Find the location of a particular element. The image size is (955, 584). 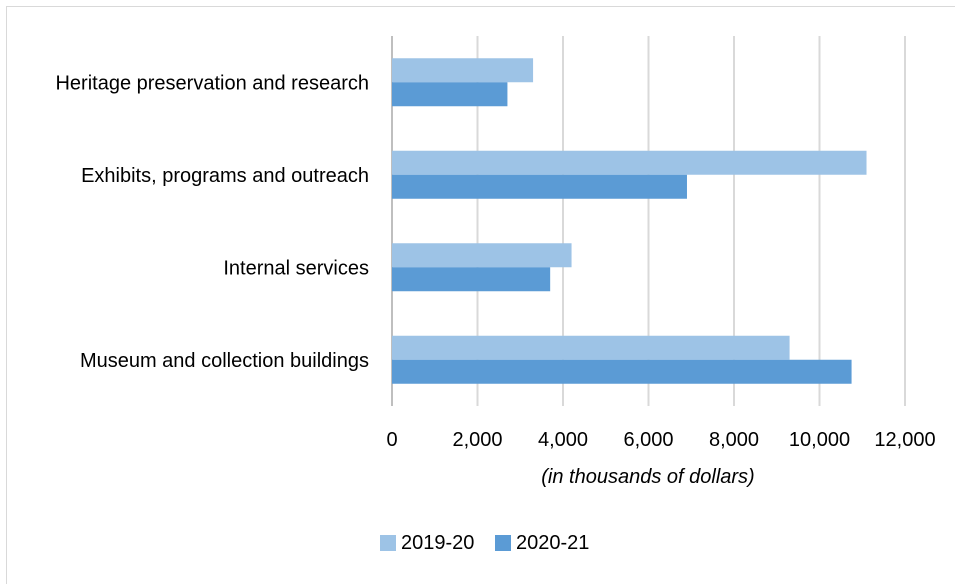

x-tick-label: 6,000 is located at coordinates (648, 440).